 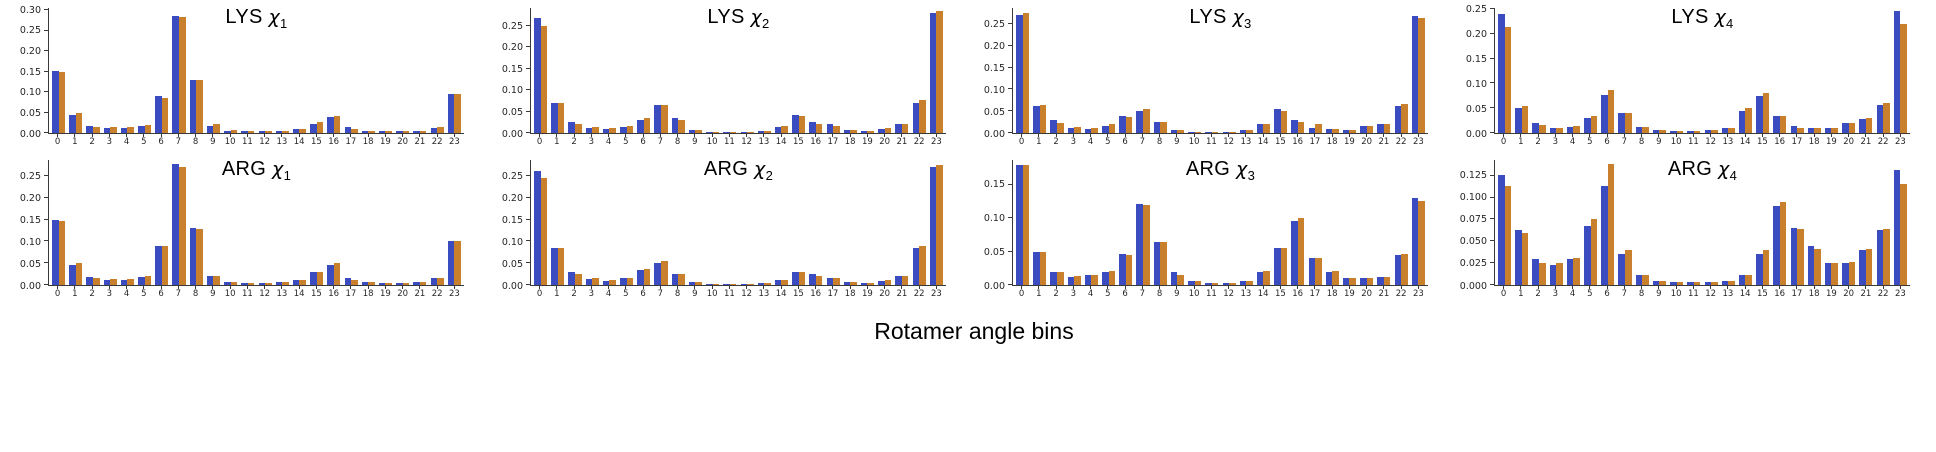 I want to click on x-tick-label: 1, so click(x=556, y=141).